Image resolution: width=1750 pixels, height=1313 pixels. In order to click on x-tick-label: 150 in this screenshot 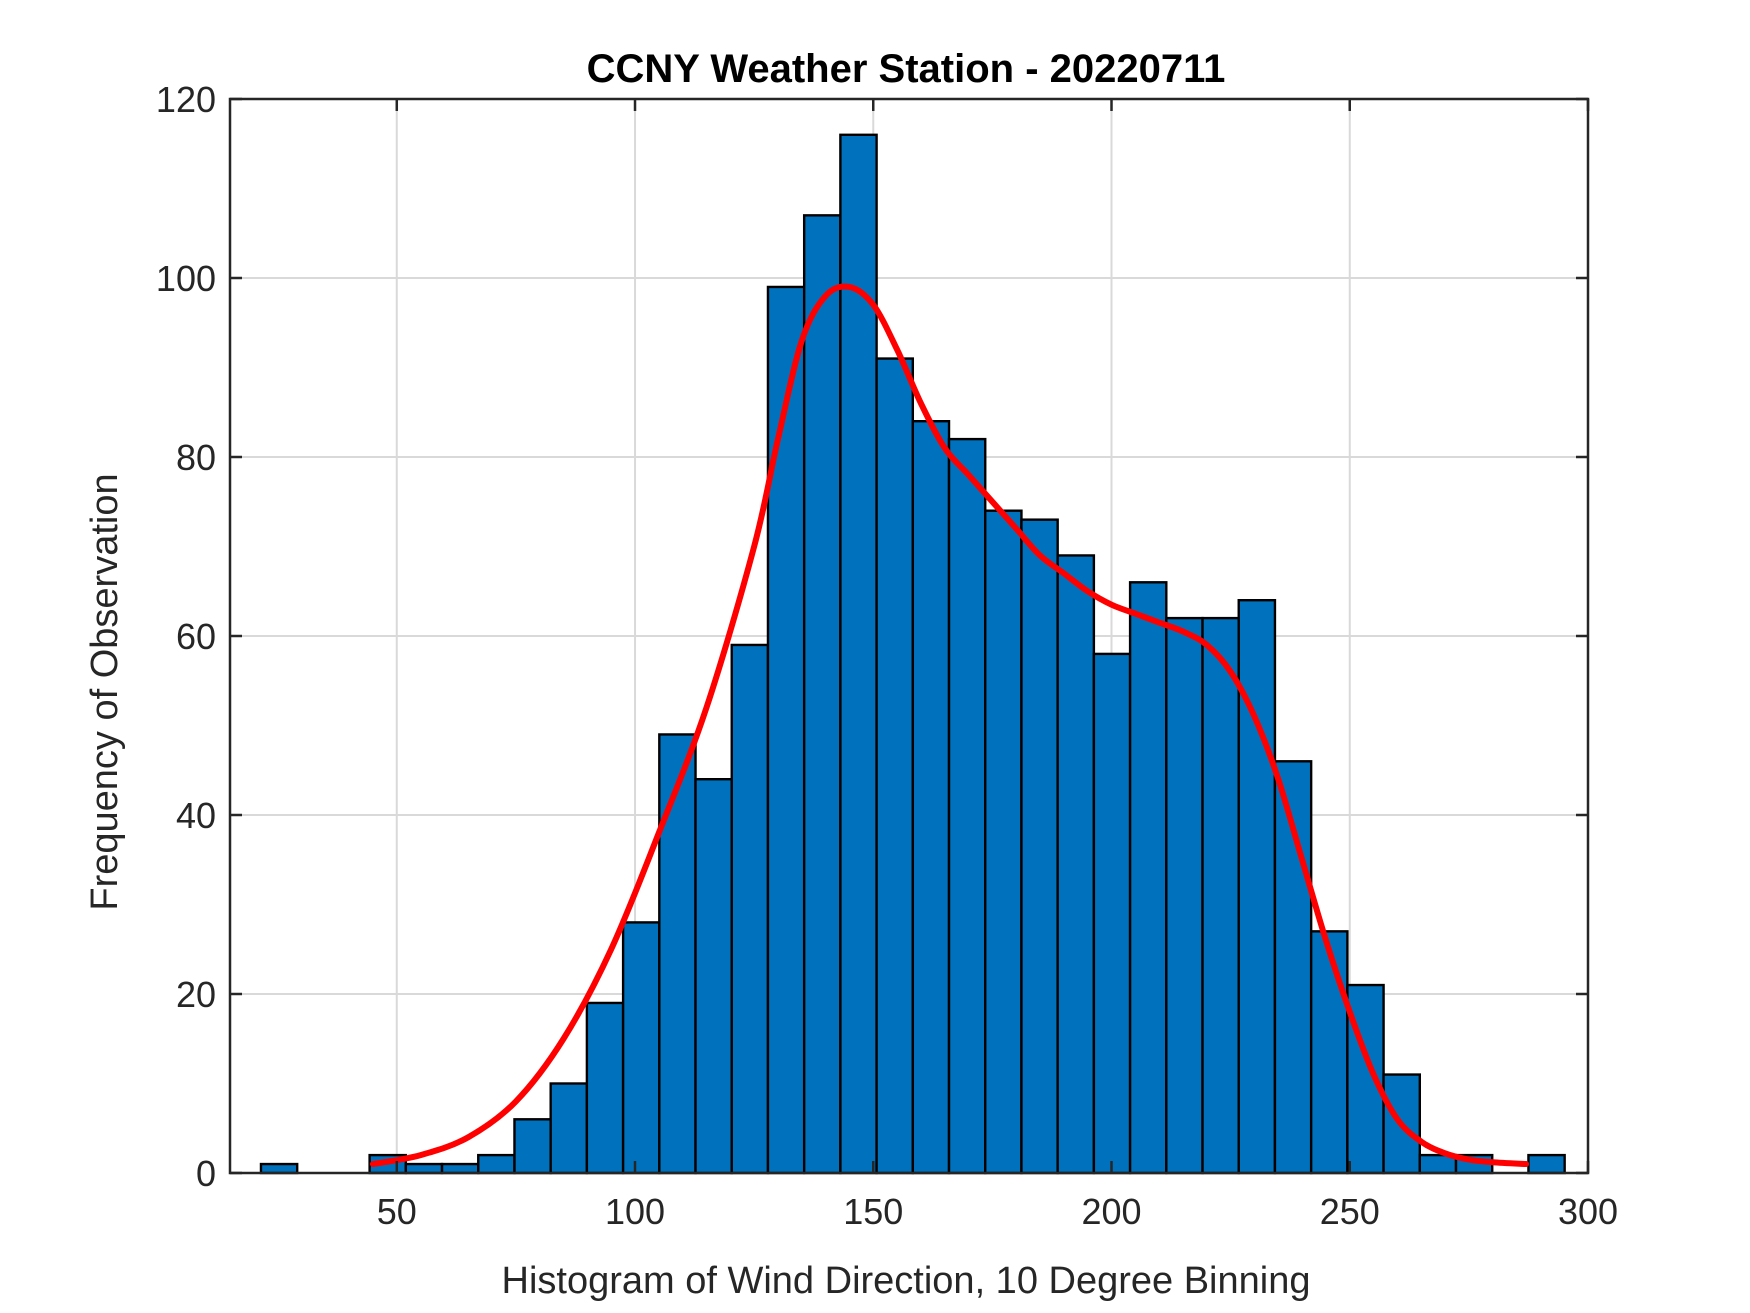, I will do `click(873, 1211)`.